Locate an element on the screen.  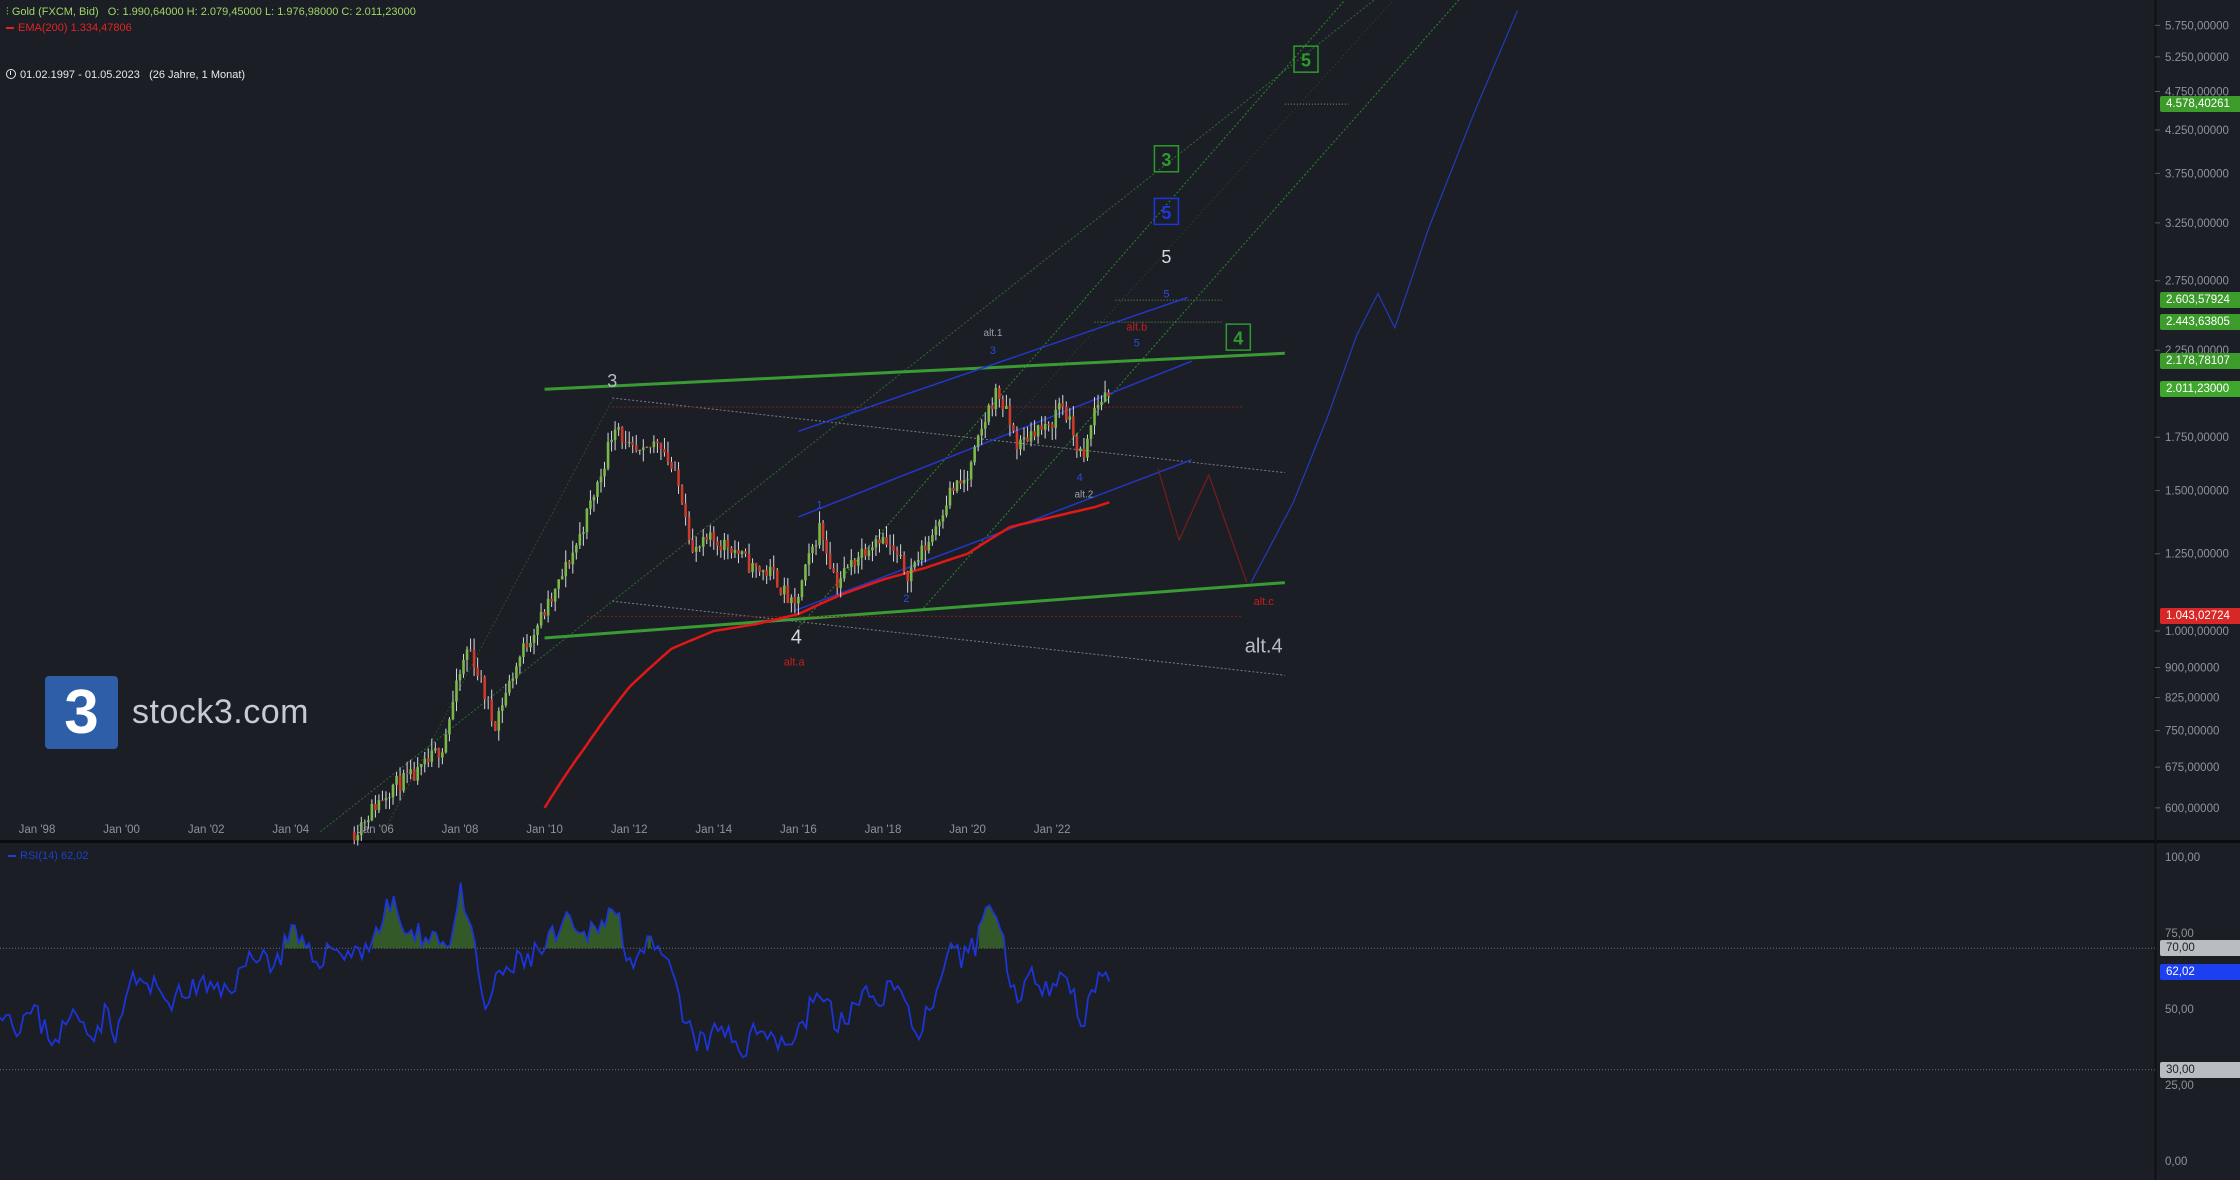
upper-wedge-line is located at coordinates (914, 371).